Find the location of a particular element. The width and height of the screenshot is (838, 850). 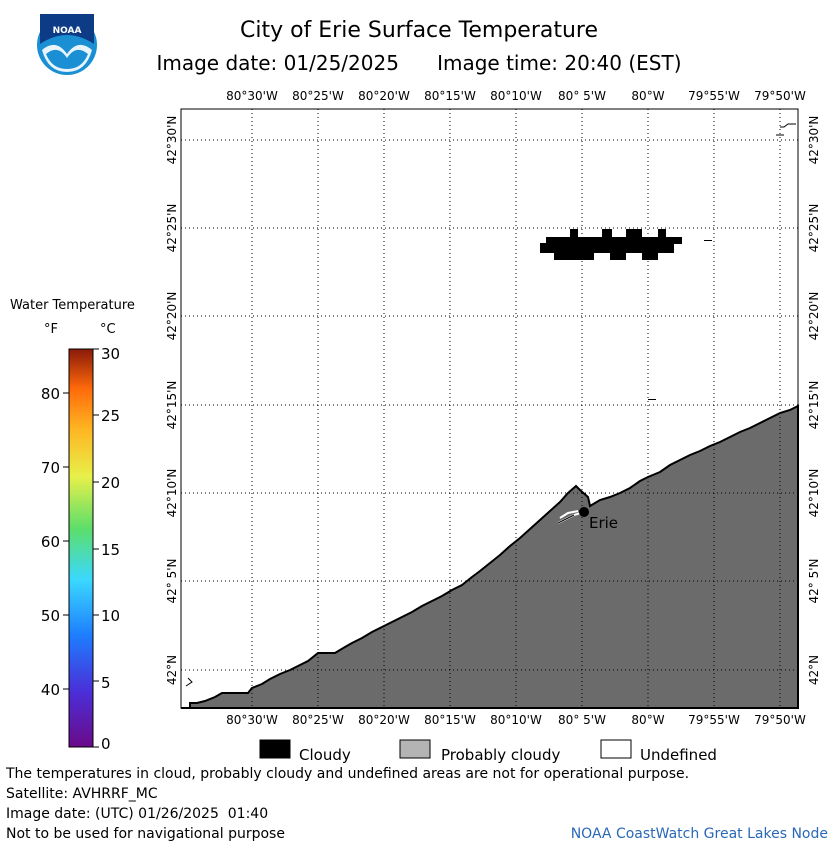

longitude-label-top: 80°25'W is located at coordinates (318, 96).